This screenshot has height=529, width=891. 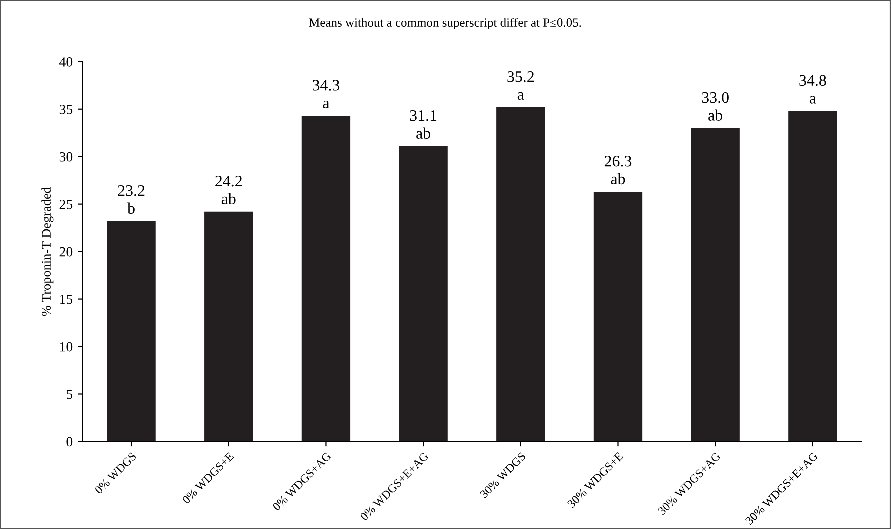 What do you see at coordinates (48, 251) in the screenshot?
I see `y-axis-title: % Troponin-T Degraded` at bounding box center [48, 251].